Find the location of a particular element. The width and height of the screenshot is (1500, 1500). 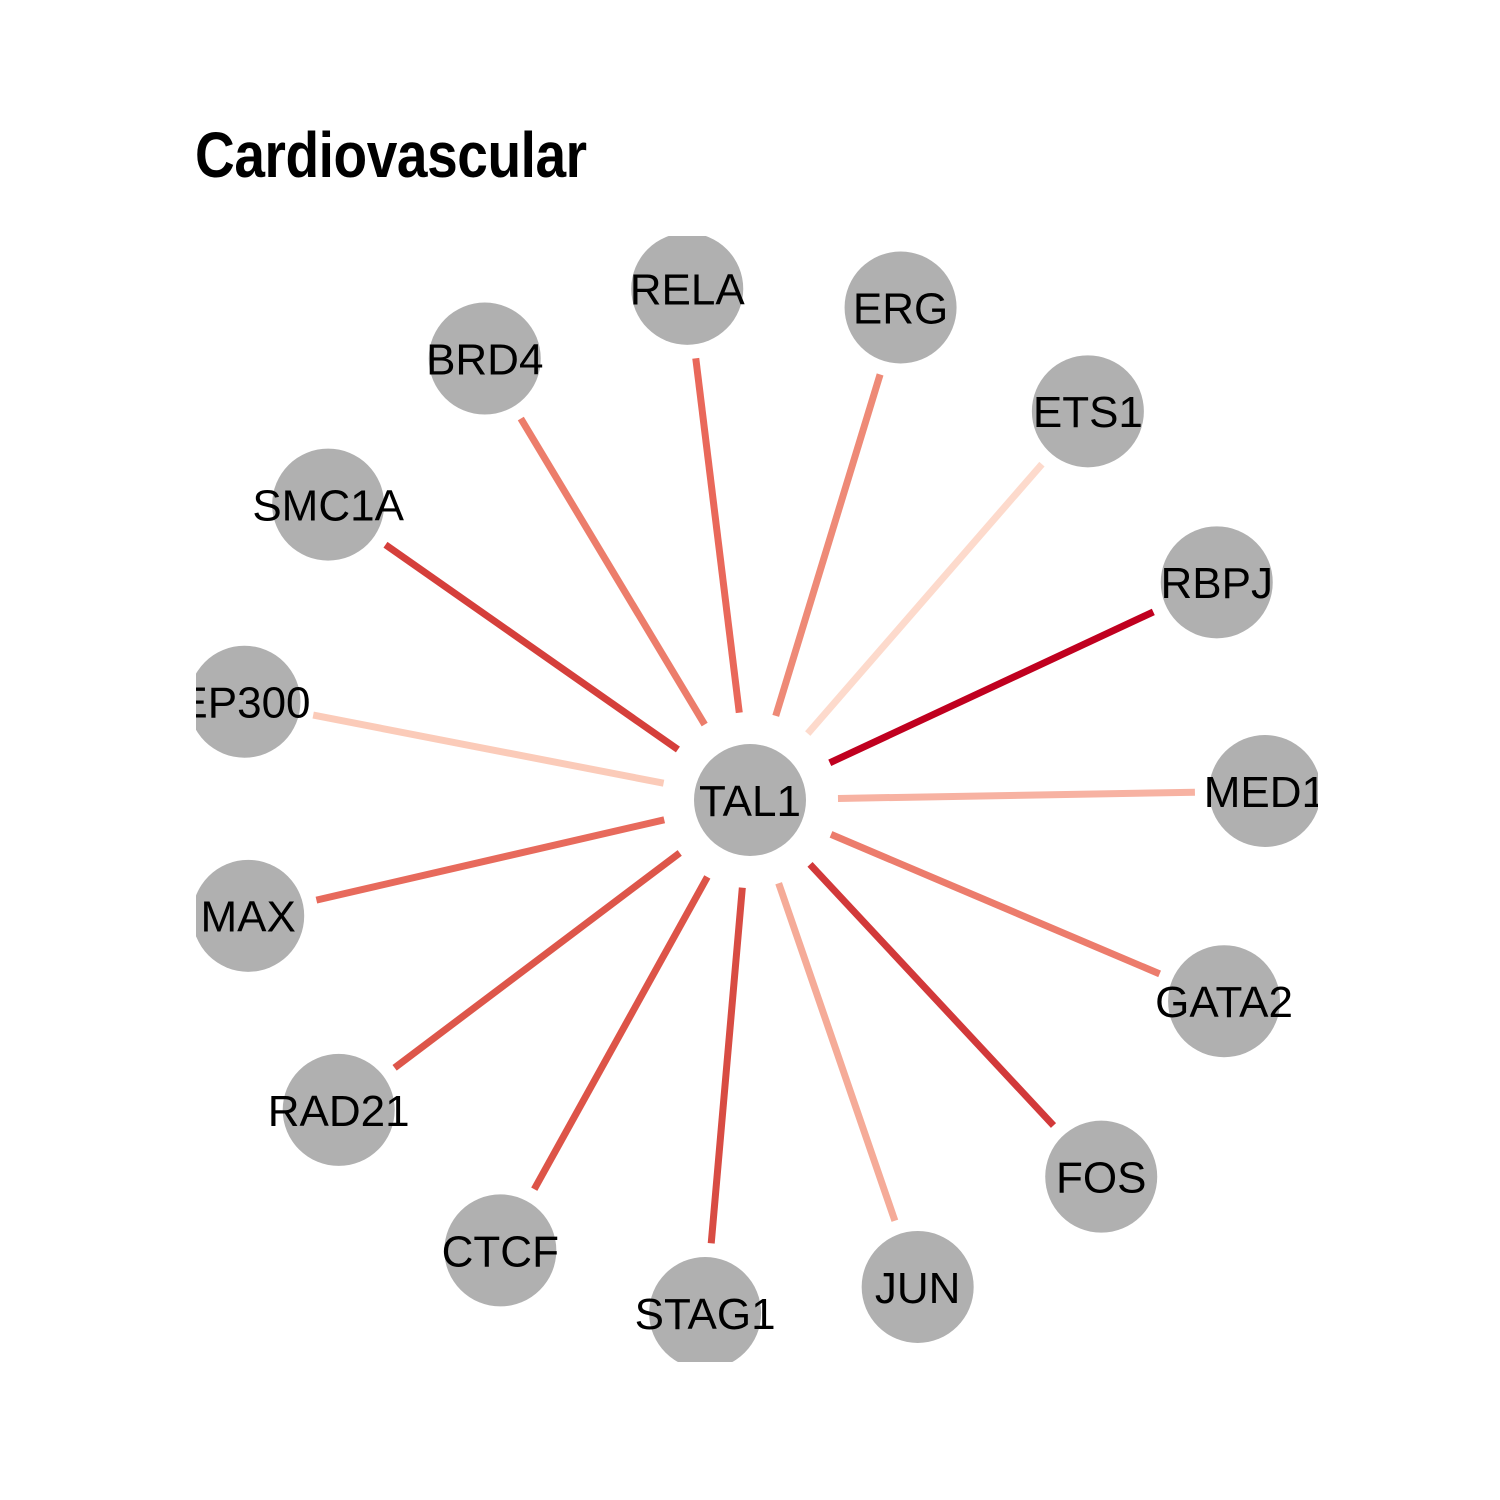

node-smc1a-circle is located at coordinates (328, 504).